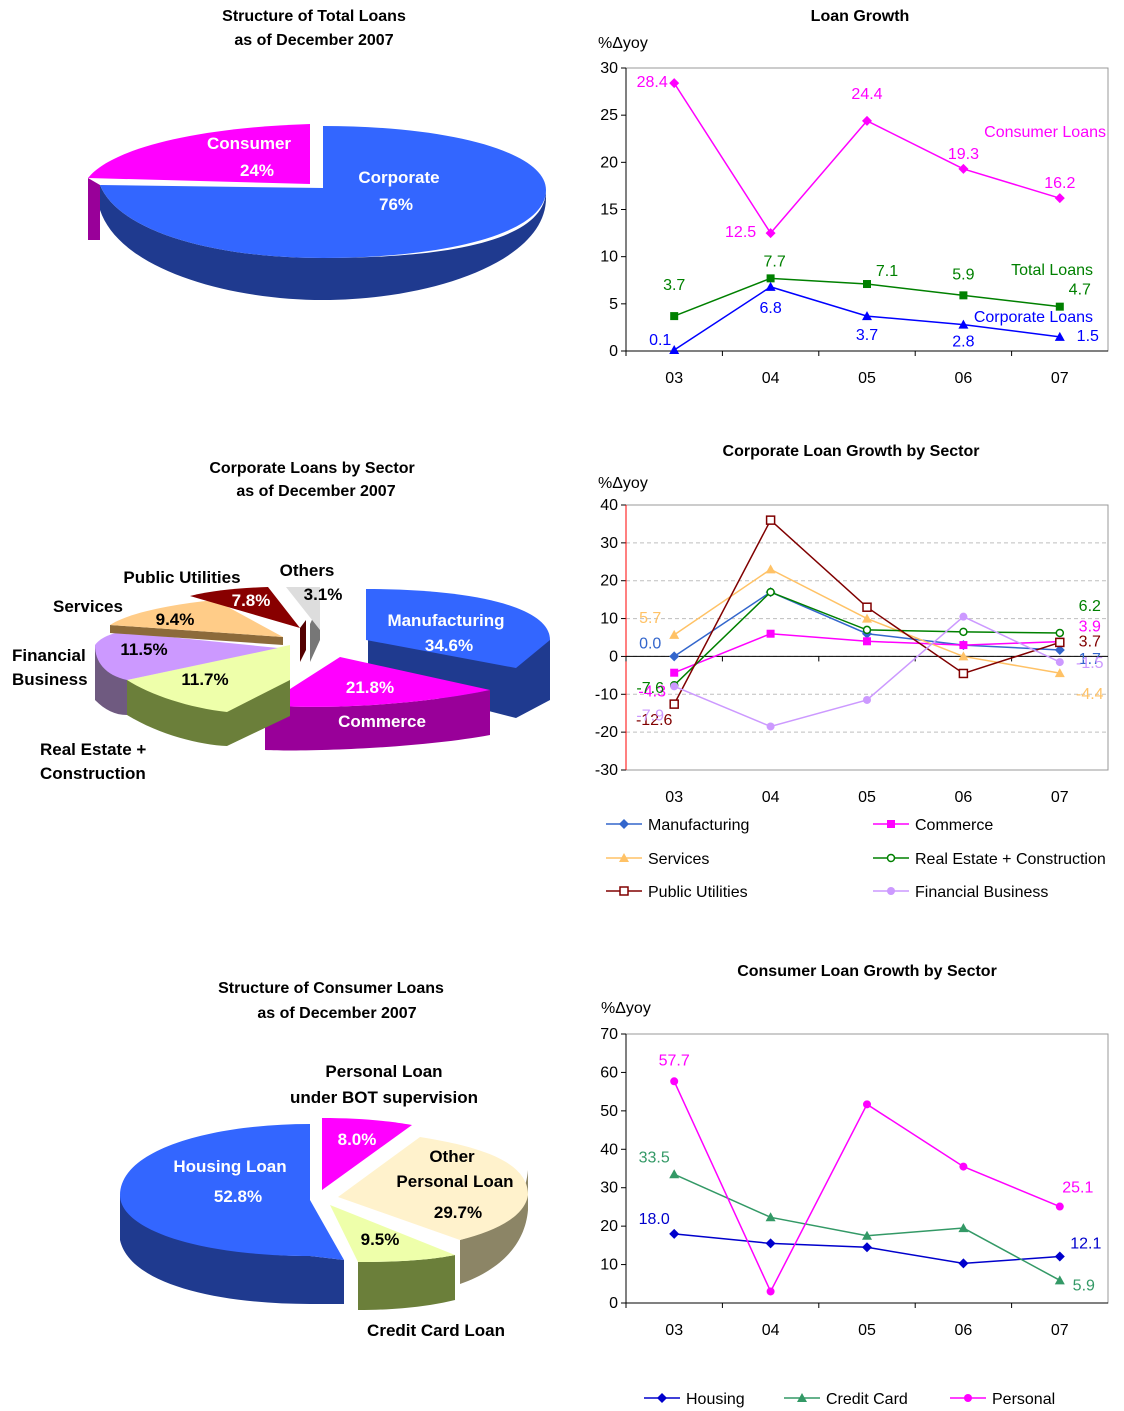 This screenshot has height=1411, width=1124. What do you see at coordinates (311, 468) in the screenshot?
I see `pie2-title: Corporate Loans by Sector` at bounding box center [311, 468].